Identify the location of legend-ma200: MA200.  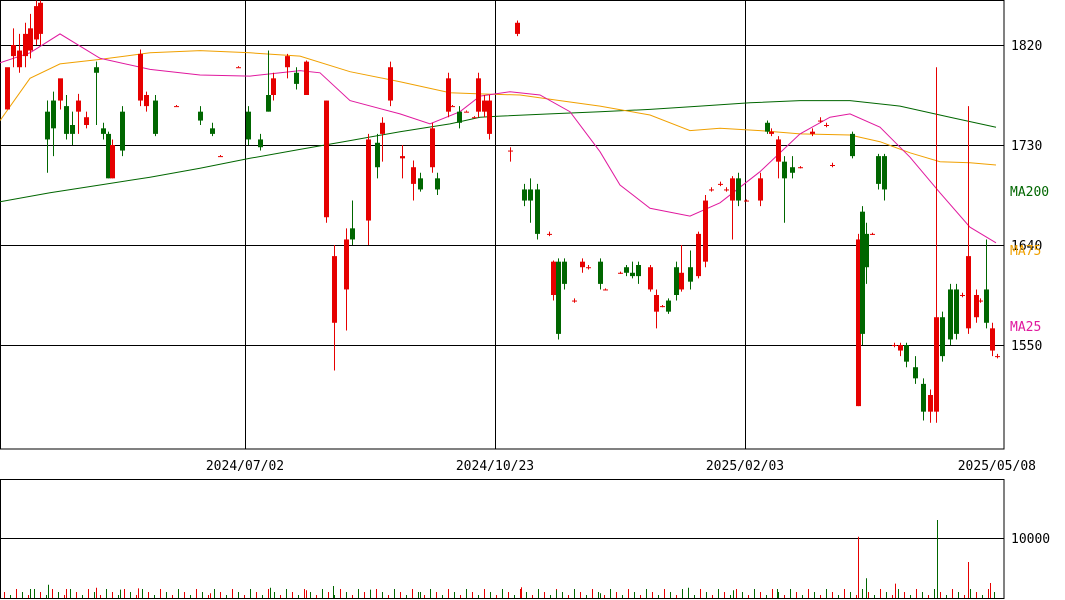
(1029, 192).